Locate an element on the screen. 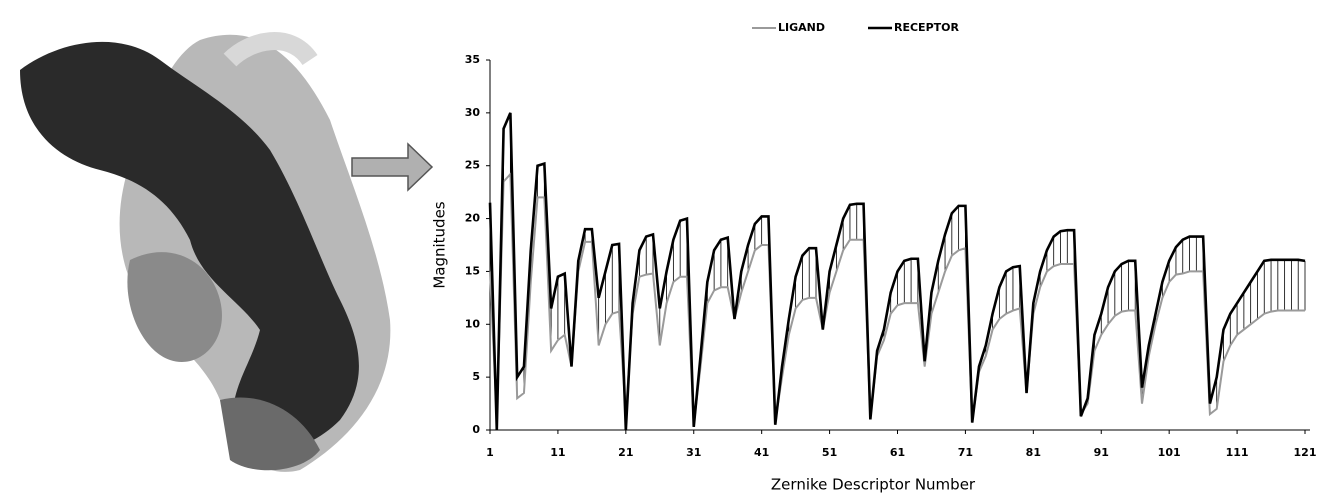 The height and width of the screenshot is (500, 1318). x-tick-label: 41 is located at coordinates (761, 452).